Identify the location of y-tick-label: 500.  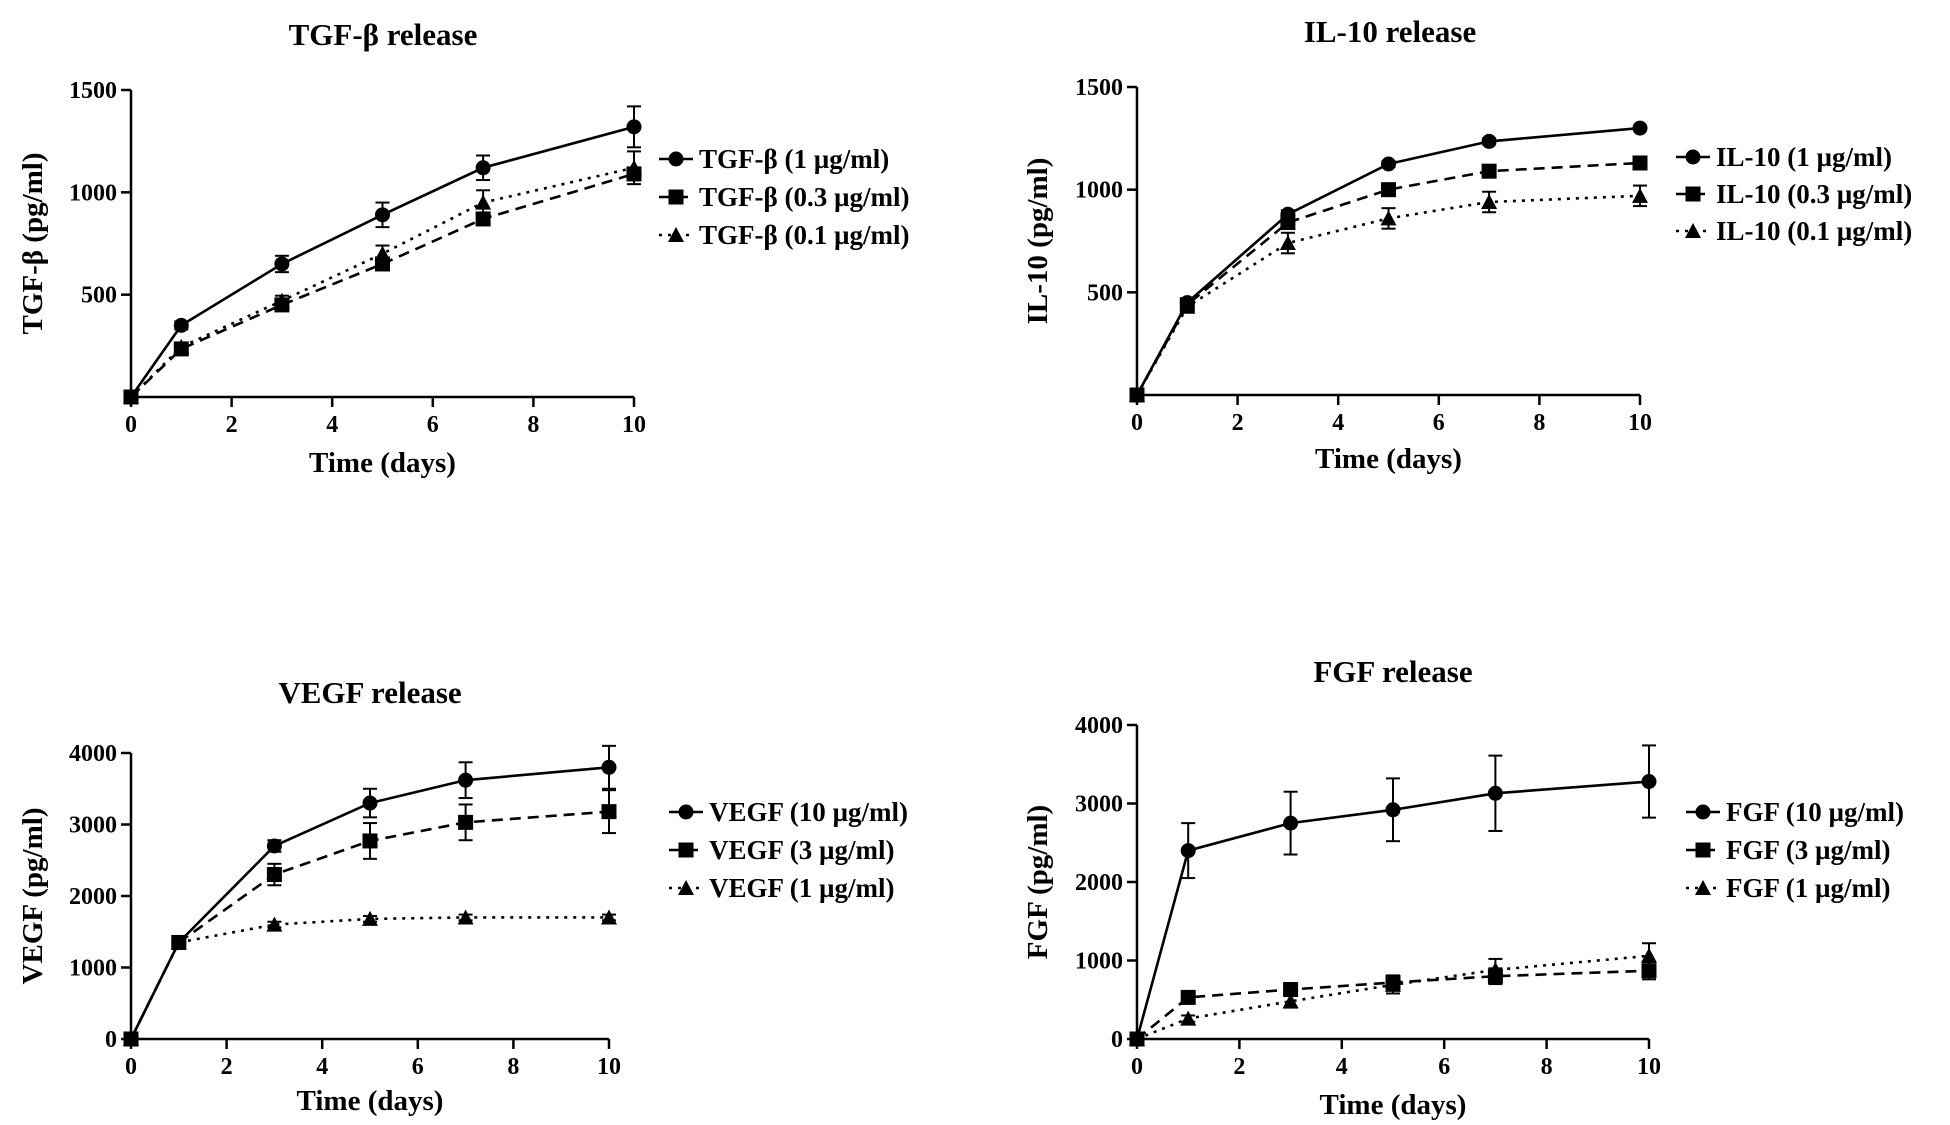
(99, 296).